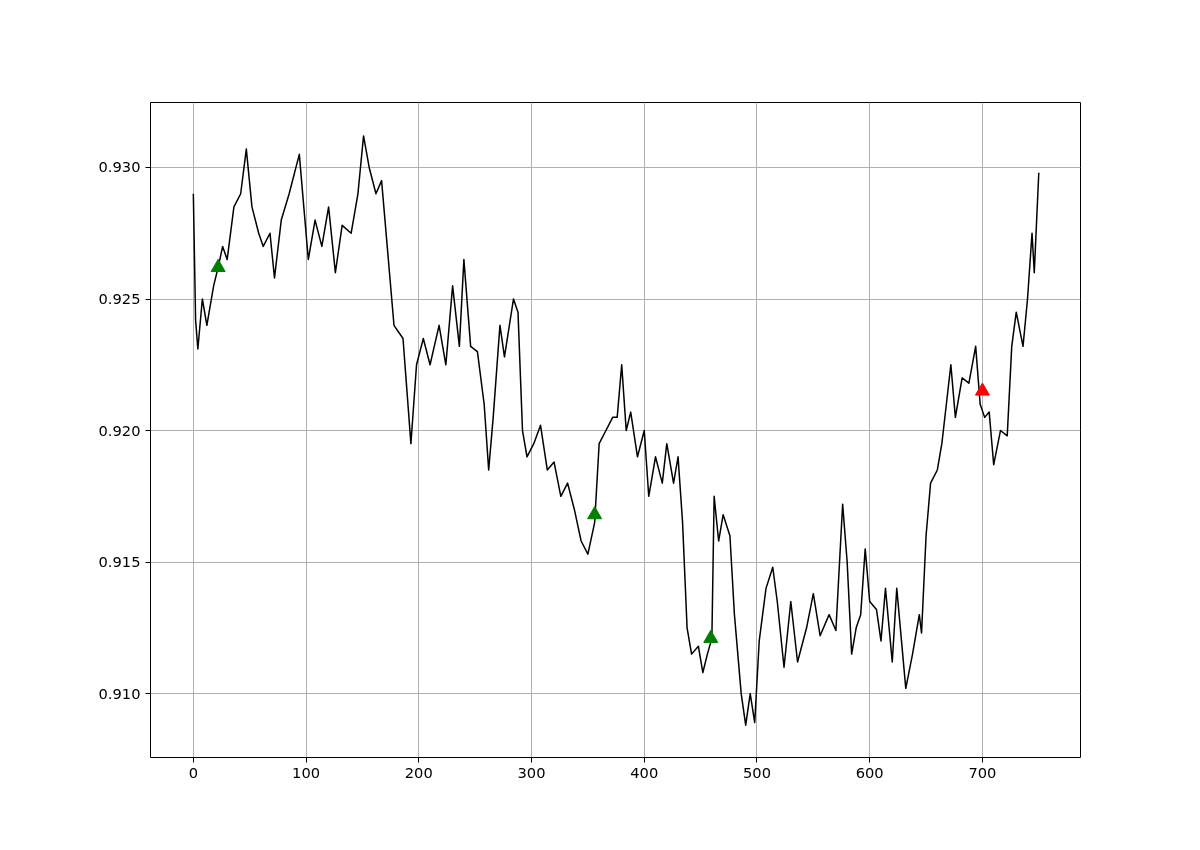 The width and height of the screenshot is (1200, 850). I want to click on y-tick-label: 0.930, so click(119, 167).